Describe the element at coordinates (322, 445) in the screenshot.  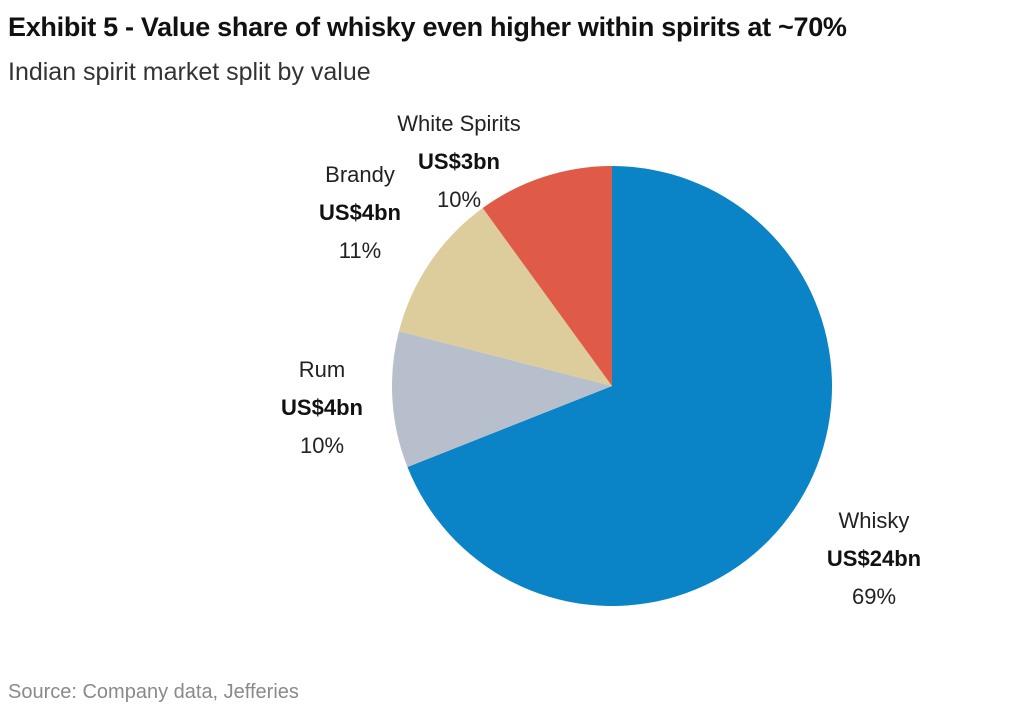
I see `data-label-percent-rum: 10%` at that location.